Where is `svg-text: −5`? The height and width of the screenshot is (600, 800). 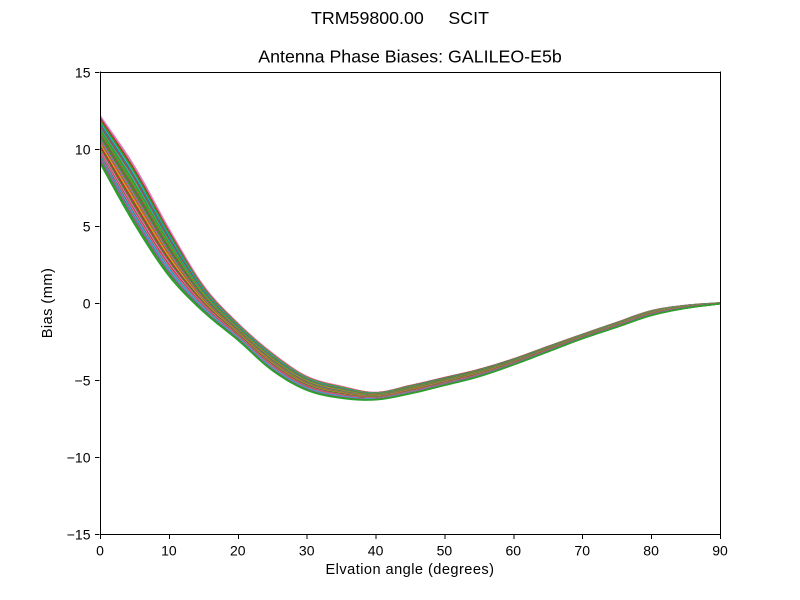 svg-text: −5 is located at coordinates (83, 380).